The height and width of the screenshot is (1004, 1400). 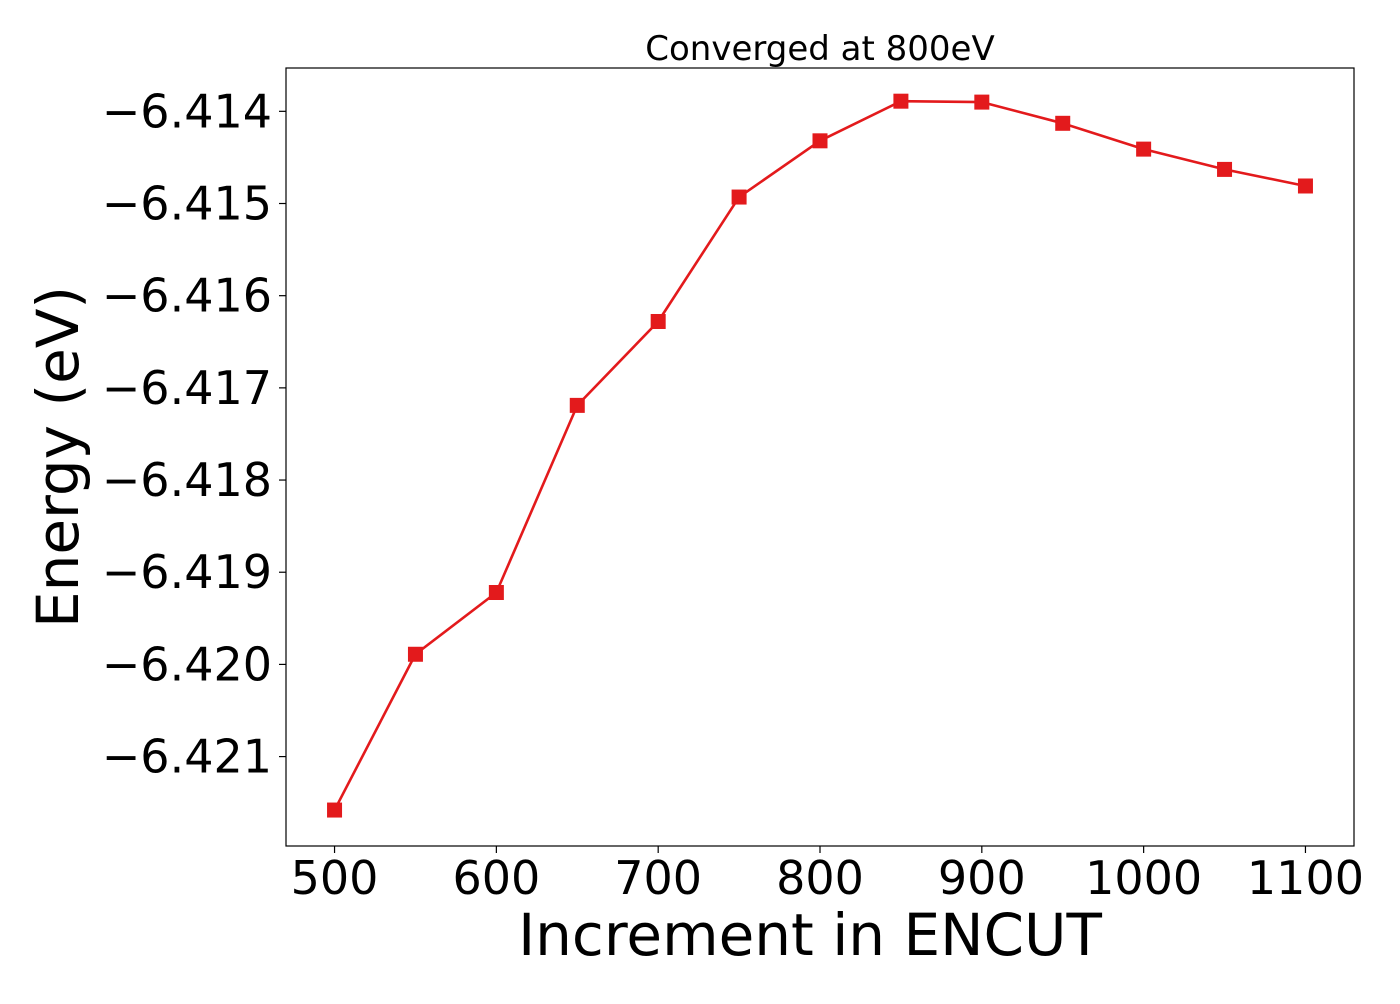 I want to click on y-tick-label: −6.418, so click(x=187, y=480).